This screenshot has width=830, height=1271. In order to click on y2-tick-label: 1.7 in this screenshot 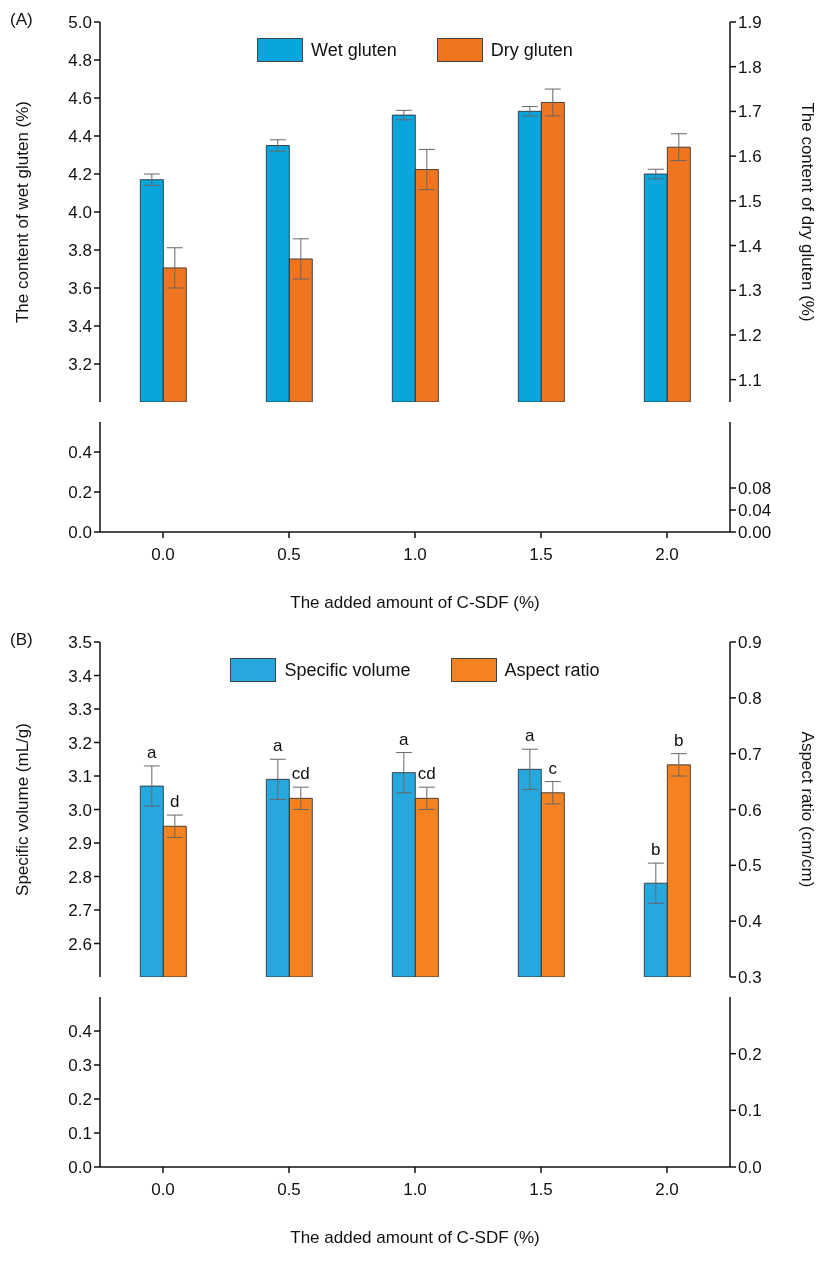, I will do `click(750, 112)`.